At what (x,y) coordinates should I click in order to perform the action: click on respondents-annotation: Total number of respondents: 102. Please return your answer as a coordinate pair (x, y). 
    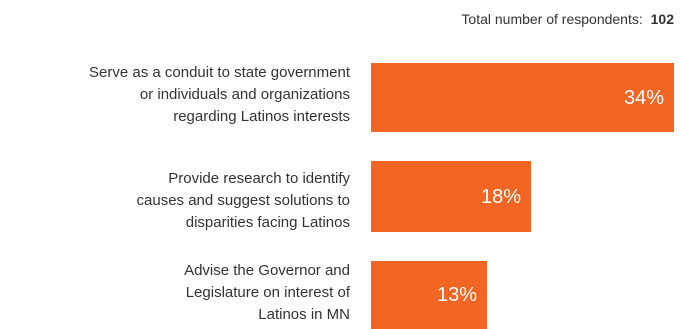
    Looking at the image, I should click on (567, 19).